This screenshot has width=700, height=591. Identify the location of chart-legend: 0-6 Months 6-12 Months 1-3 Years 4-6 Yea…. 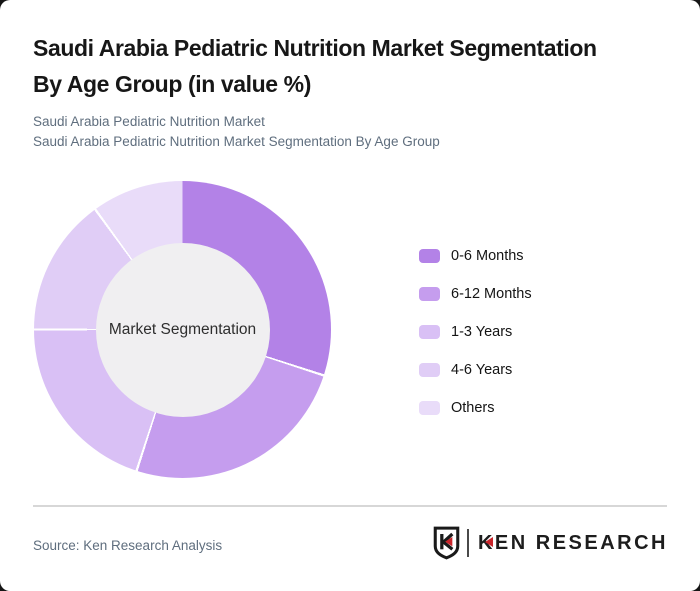
(475, 343).